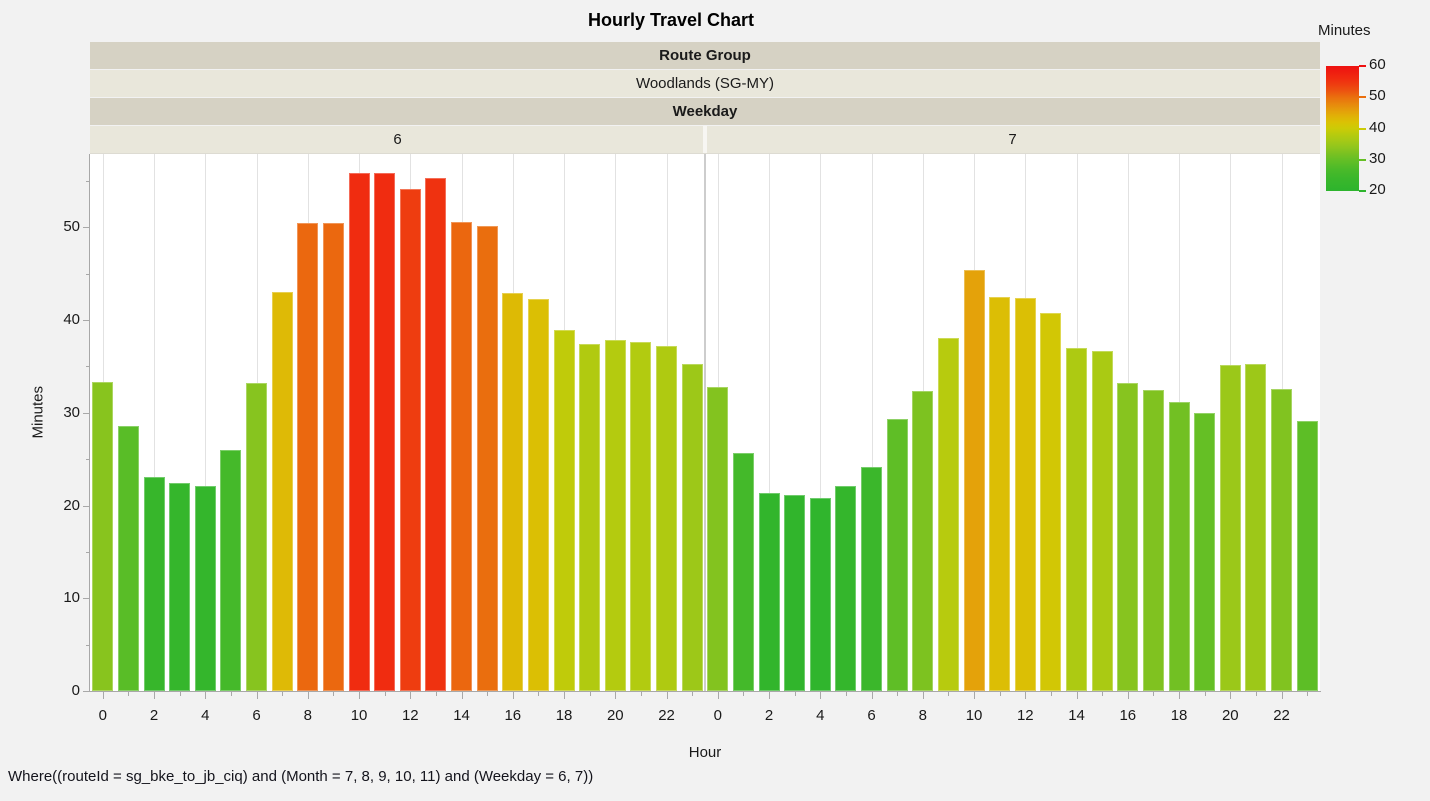  Describe the element at coordinates (89, 423) in the screenshot. I see `y-axis-line` at that location.